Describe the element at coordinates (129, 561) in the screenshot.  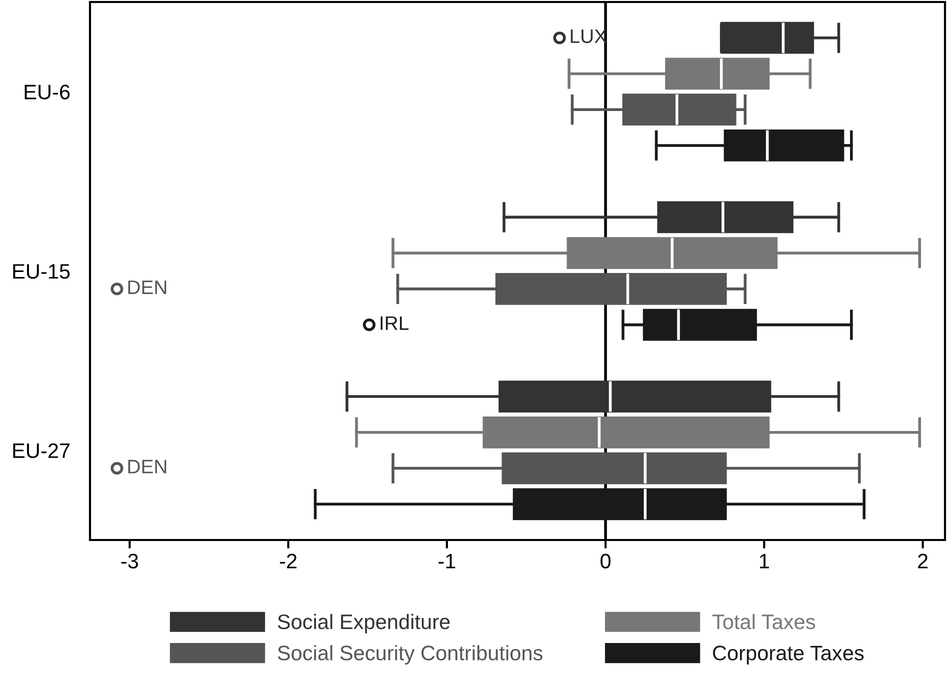
I see `x-tick-label: -3` at that location.